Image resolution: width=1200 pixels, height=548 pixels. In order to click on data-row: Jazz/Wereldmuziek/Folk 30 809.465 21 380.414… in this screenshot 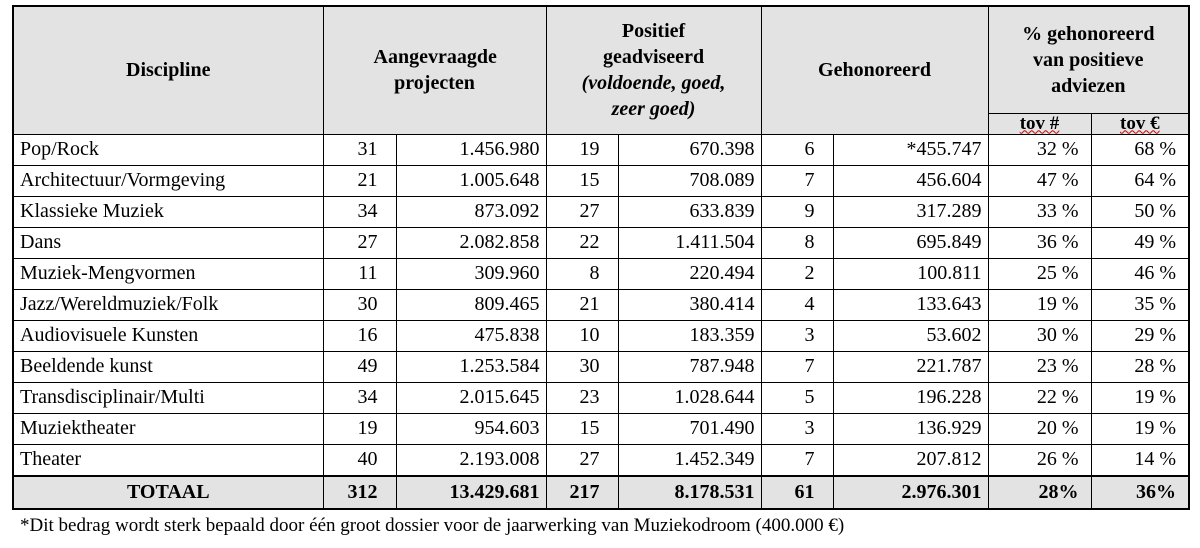, I will do `click(601, 304)`.